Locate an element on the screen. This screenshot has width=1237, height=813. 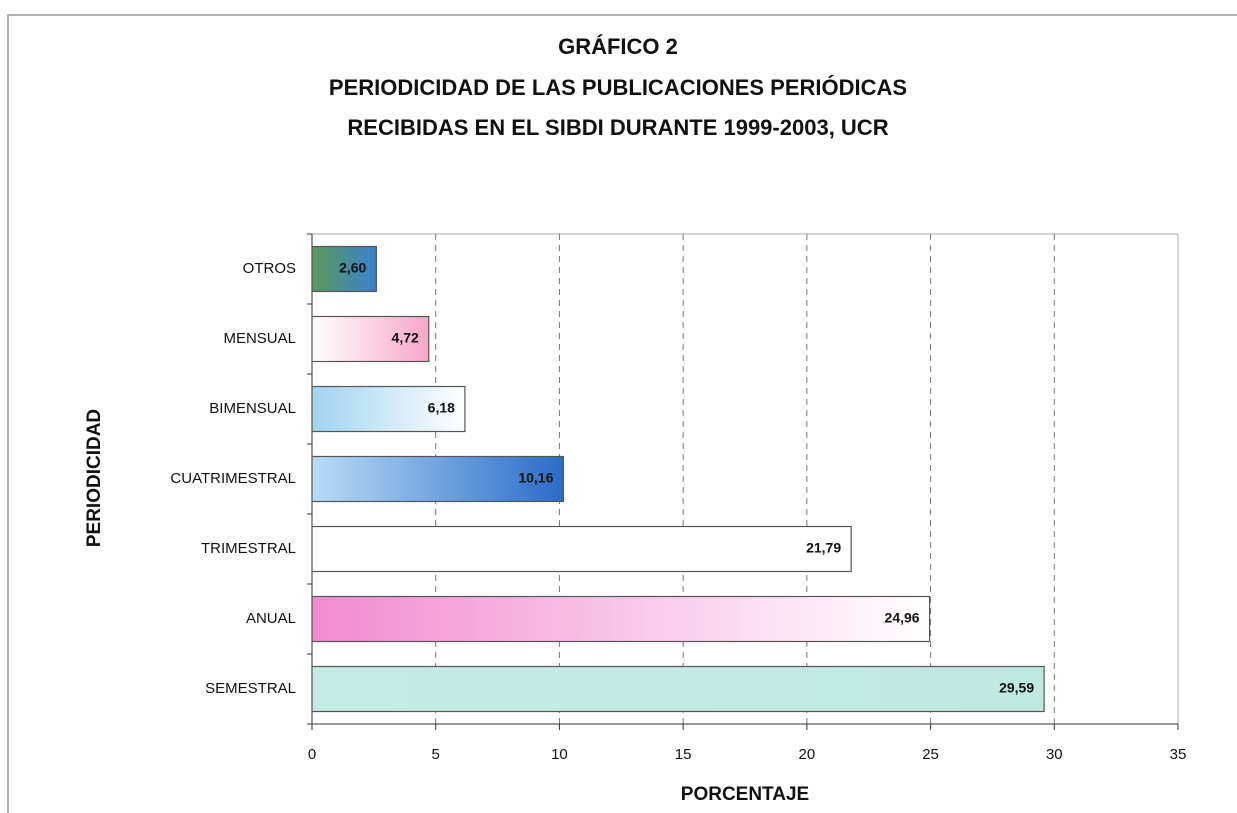
y-tick-label: TRIMESTRAL is located at coordinates (248, 548).